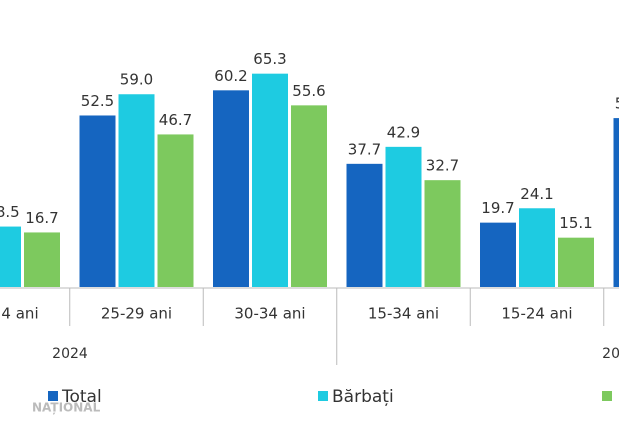  I want to click on x-tick-label: 20-24 ani, so click(19, 314).